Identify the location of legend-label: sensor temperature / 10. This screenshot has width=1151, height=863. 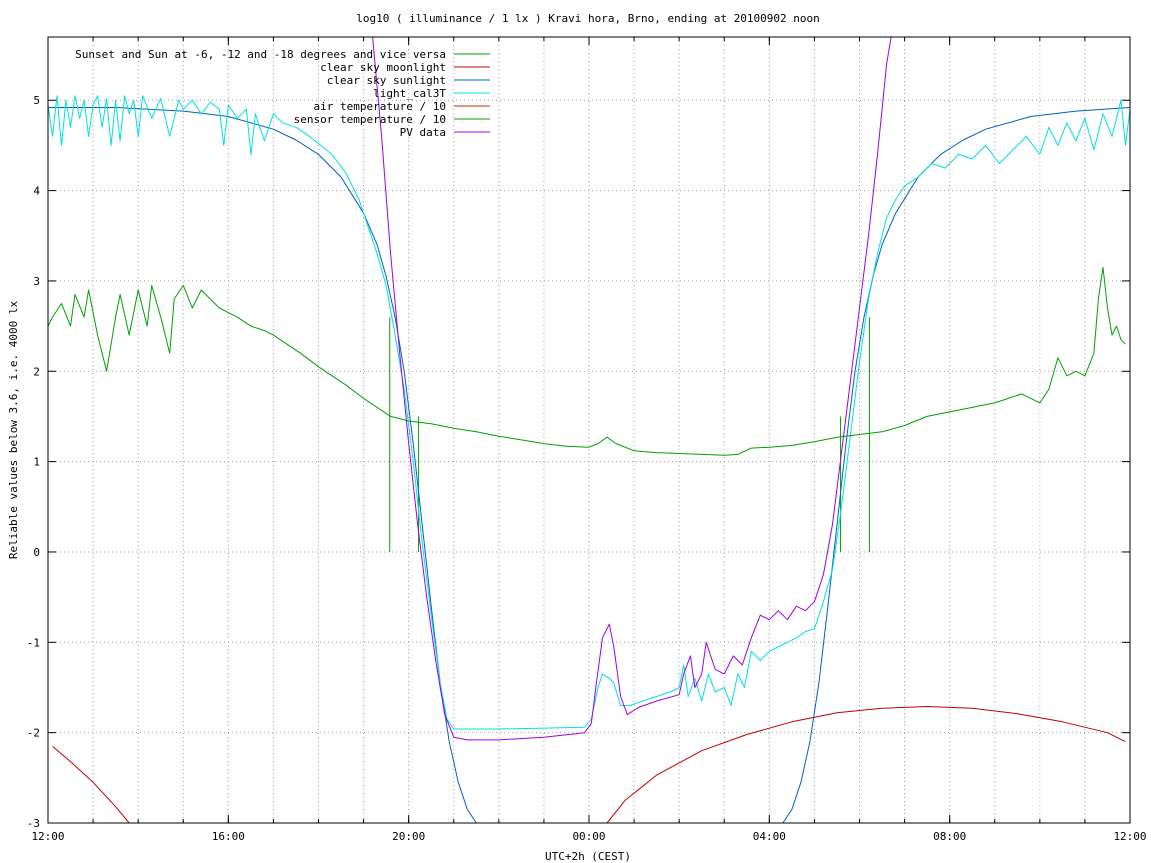
(370, 119).